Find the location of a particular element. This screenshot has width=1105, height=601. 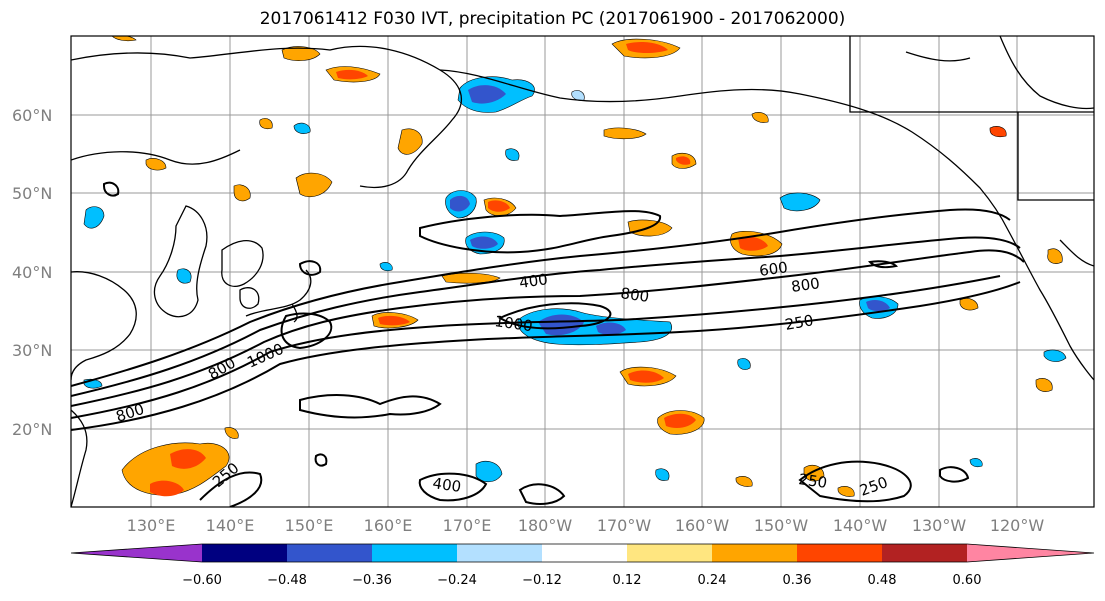

lat-tick: 20°N is located at coordinates (32, 429).